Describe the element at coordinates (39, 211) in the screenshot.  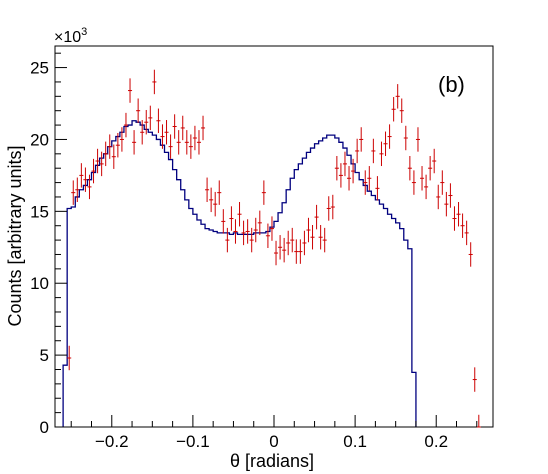
I see `y-tick-label: 15` at that location.